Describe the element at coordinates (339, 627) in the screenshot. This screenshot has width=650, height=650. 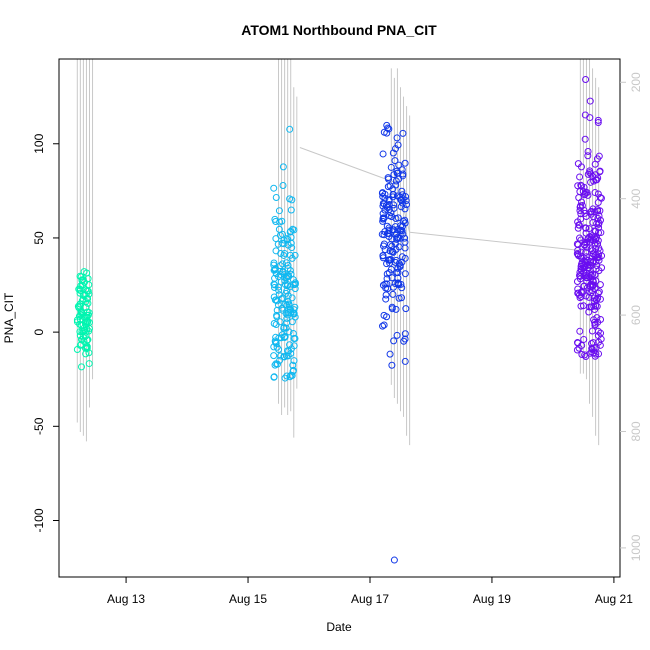
I see `x-axis-label: Date` at that location.